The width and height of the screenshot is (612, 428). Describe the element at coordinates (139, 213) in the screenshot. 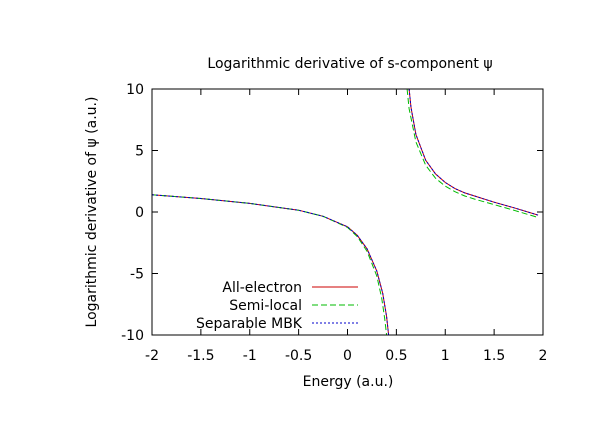

I see `y-tick-label: 0` at that location.